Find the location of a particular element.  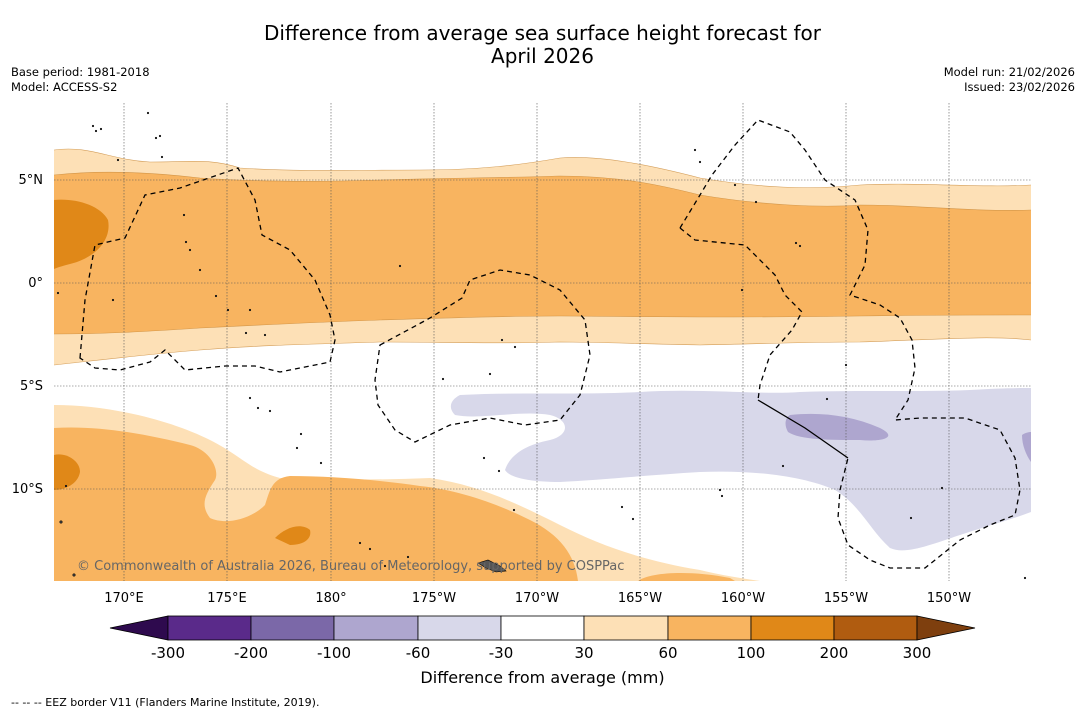

lat-label: 0° is located at coordinates (35, 283).